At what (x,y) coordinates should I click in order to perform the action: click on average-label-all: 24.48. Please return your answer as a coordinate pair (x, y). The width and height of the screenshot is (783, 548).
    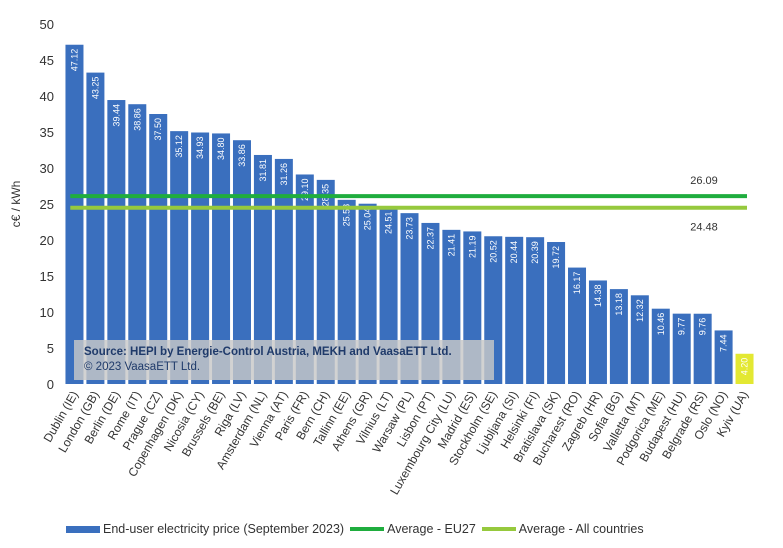
    Looking at the image, I should click on (704, 228).